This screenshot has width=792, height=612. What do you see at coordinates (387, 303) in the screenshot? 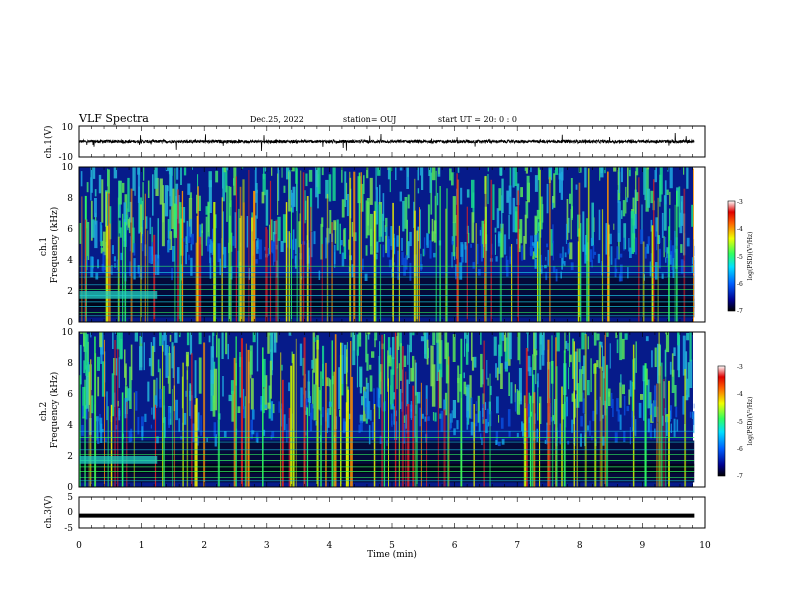
I see `spectrogram-dark-band` at bounding box center [387, 303].